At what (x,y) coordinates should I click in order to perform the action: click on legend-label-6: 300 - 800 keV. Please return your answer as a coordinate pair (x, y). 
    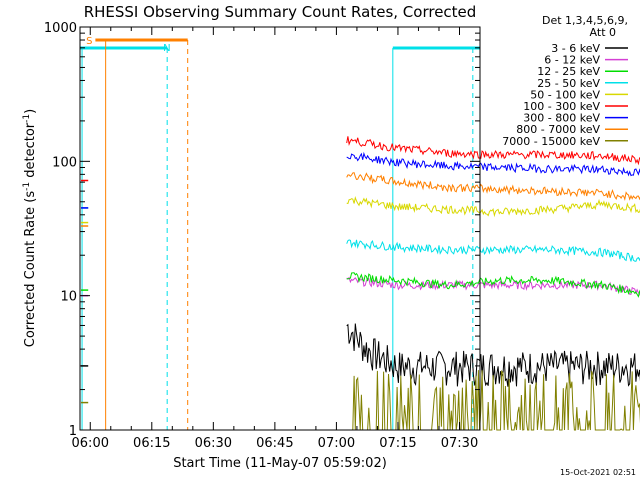
    Looking at the image, I should click on (561, 118).